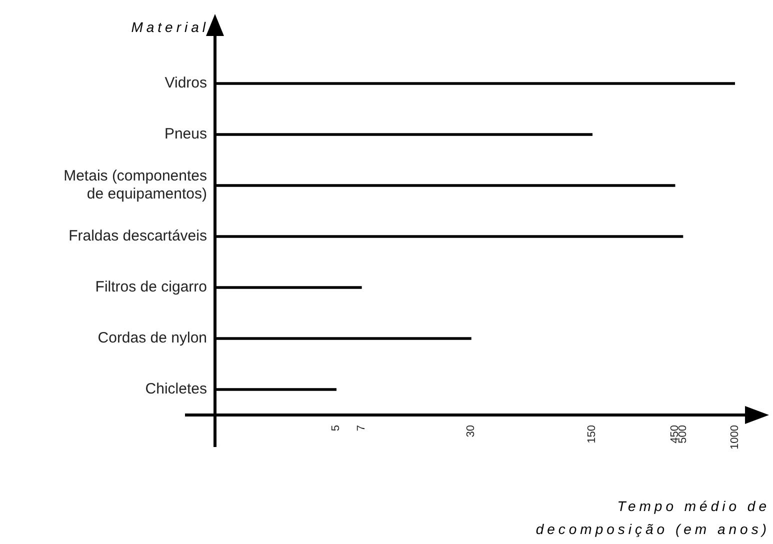 This screenshot has width=773, height=544. Describe the element at coordinates (170, 26) in the screenshot. I see `y-axis-title: Material` at that location.